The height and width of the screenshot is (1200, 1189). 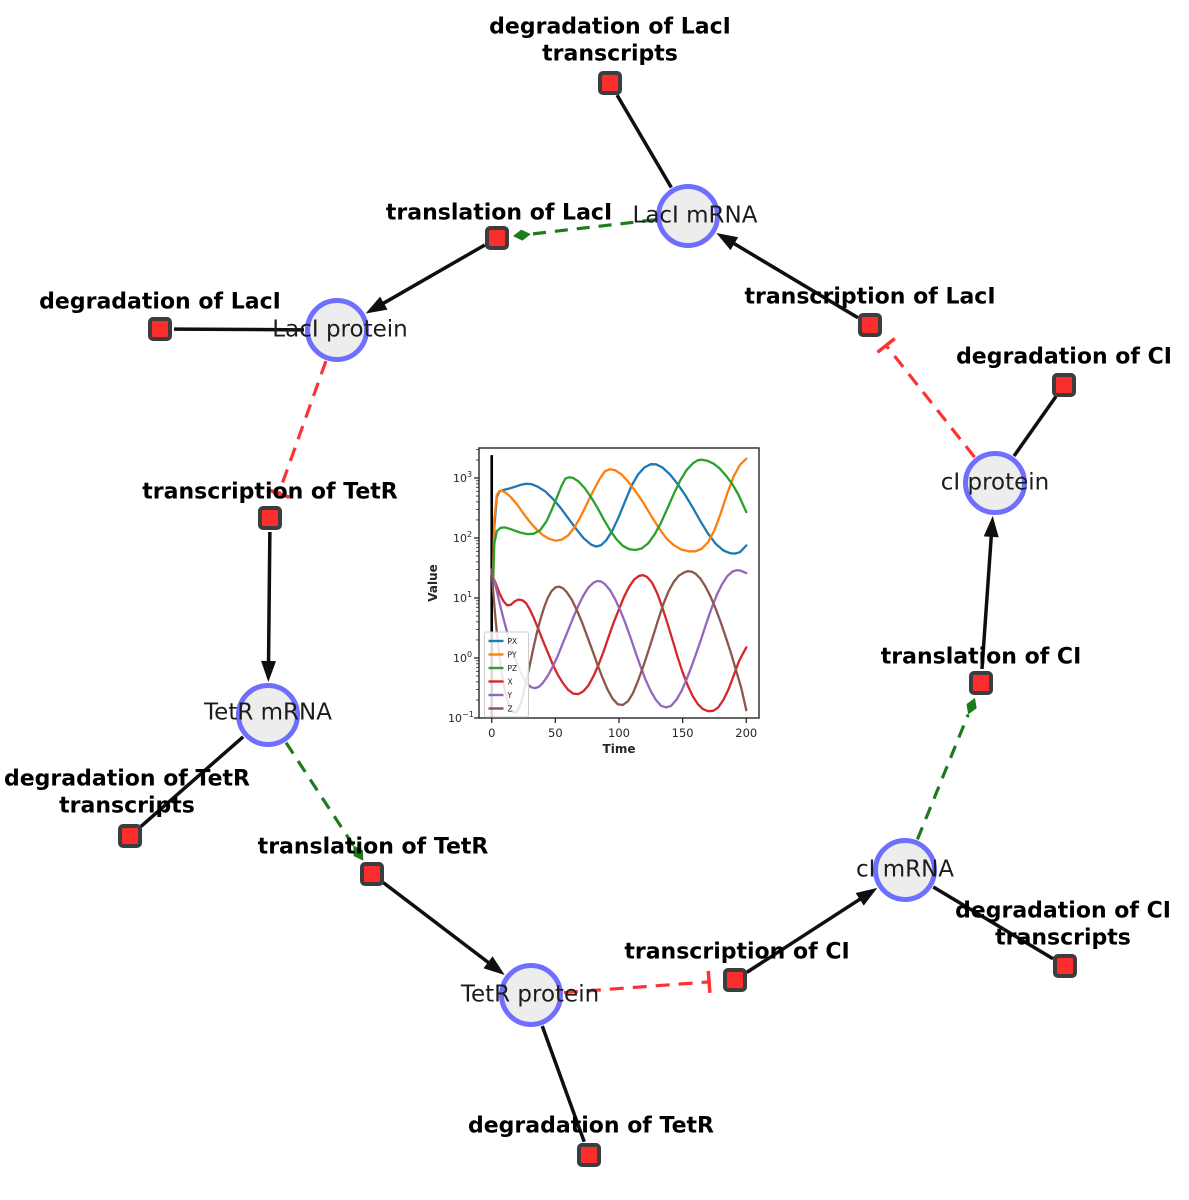 I want to click on species-label-laci-protein: LacI protein, so click(x=340, y=329).